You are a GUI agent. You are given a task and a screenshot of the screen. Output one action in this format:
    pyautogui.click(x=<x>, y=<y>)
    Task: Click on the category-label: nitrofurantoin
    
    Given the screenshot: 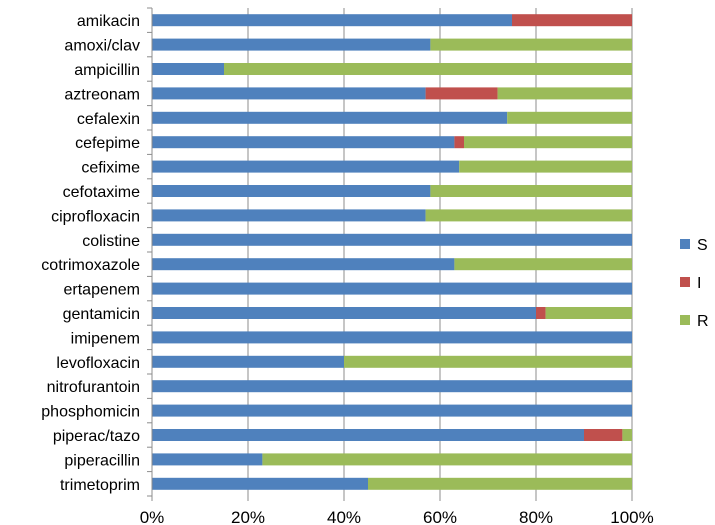 What is the action you would take?
    pyautogui.click(x=93, y=387)
    